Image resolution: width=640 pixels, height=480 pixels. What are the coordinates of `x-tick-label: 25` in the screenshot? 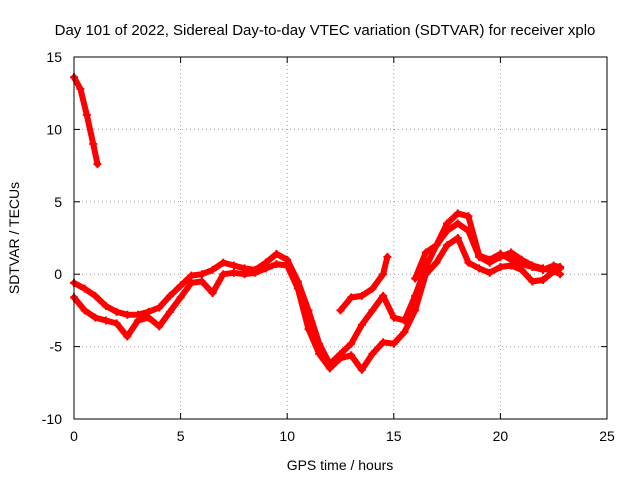 It's located at (607, 436).